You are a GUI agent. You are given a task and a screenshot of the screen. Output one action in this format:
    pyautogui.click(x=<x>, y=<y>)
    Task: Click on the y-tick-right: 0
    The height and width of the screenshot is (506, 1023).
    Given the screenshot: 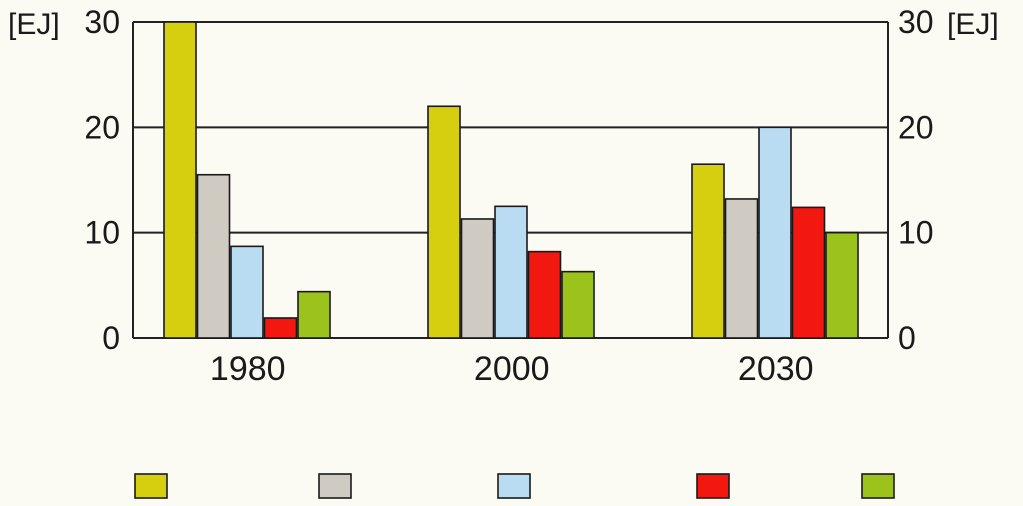 What is the action you would take?
    pyautogui.click(x=907, y=338)
    